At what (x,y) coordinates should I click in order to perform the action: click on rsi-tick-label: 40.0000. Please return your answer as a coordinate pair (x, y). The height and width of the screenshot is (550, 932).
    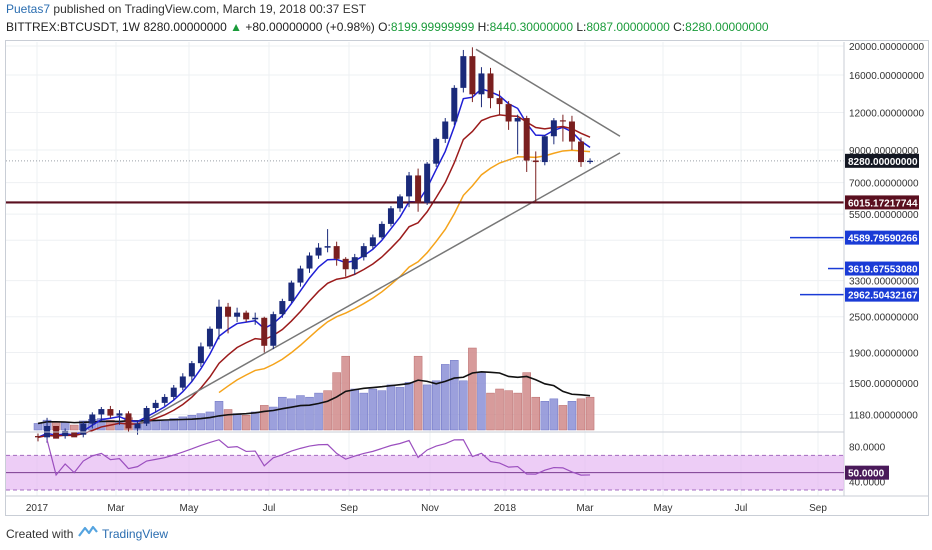
    Looking at the image, I should click on (867, 482).